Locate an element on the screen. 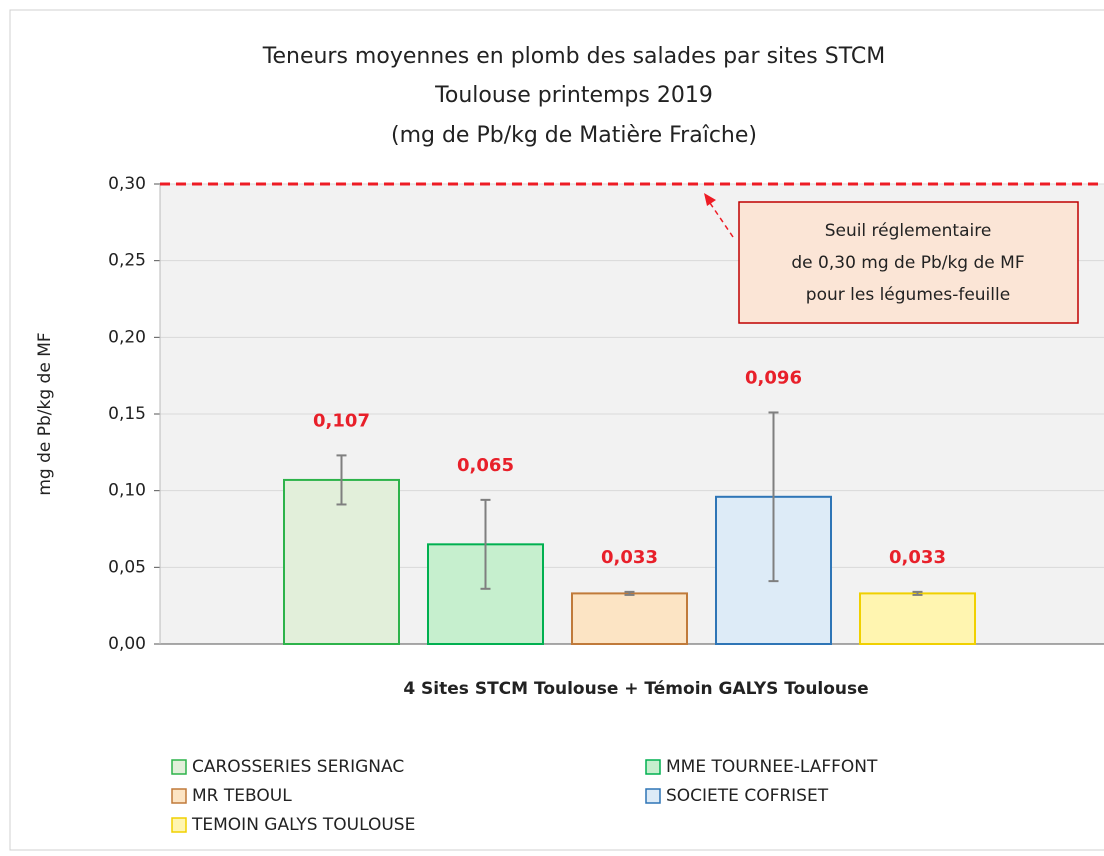 This screenshot has width=1104, height=856. y-tick-label: 0,20 is located at coordinates (127, 337).